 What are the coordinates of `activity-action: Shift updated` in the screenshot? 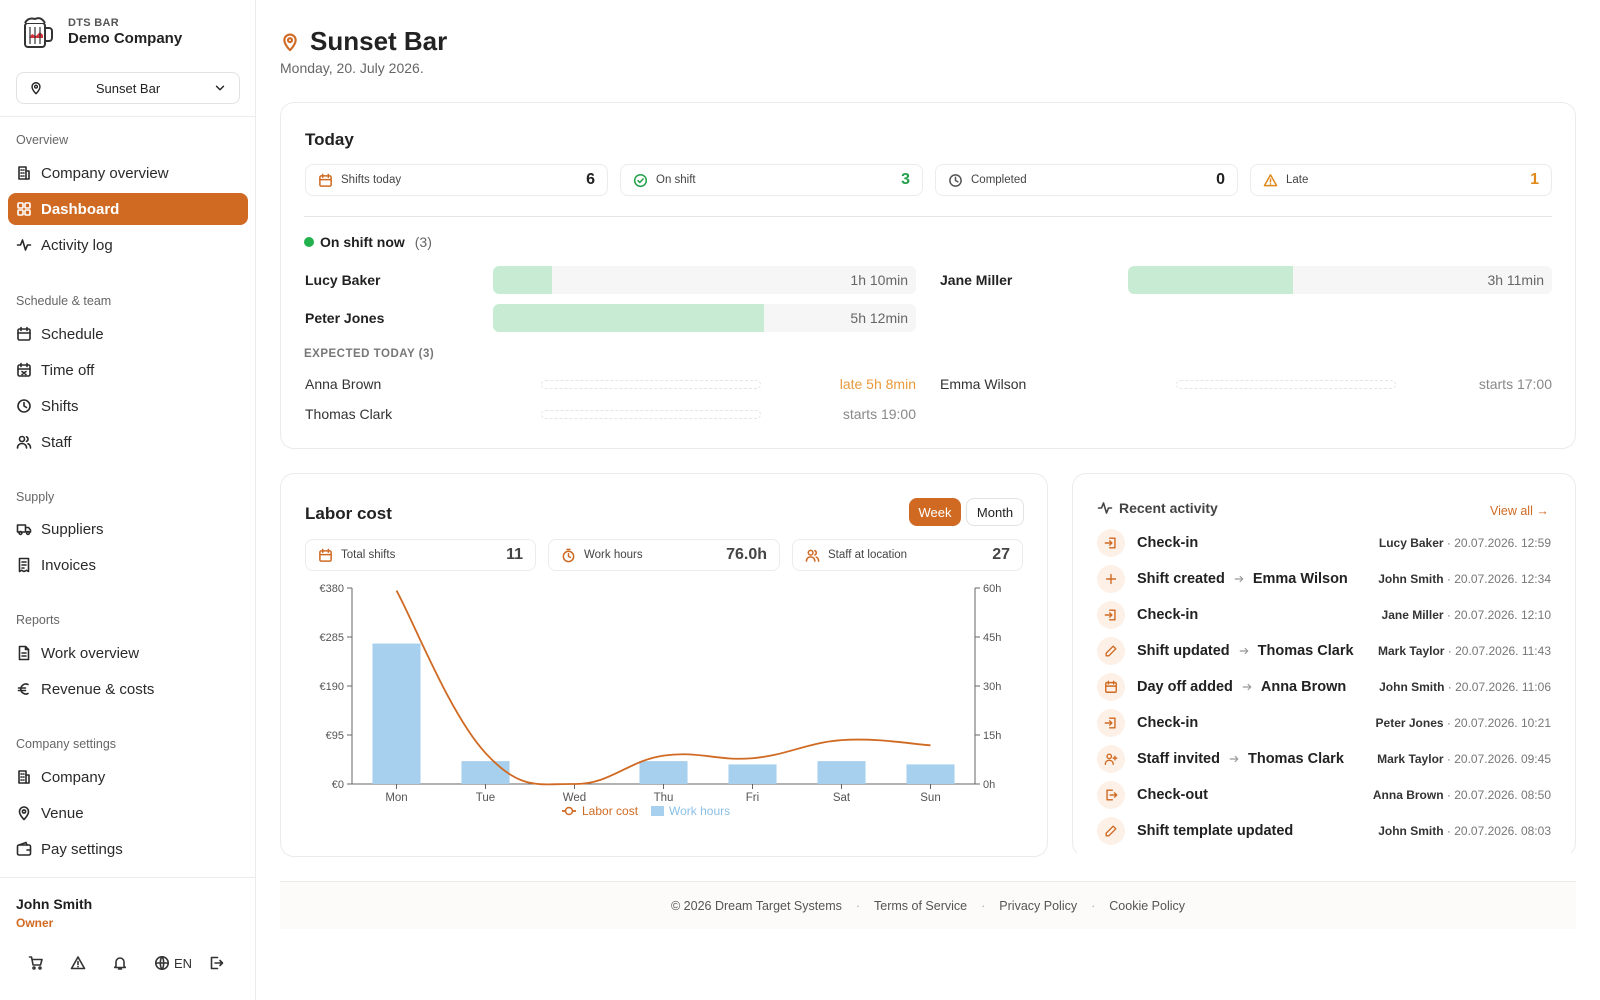 It's located at (1183, 651).